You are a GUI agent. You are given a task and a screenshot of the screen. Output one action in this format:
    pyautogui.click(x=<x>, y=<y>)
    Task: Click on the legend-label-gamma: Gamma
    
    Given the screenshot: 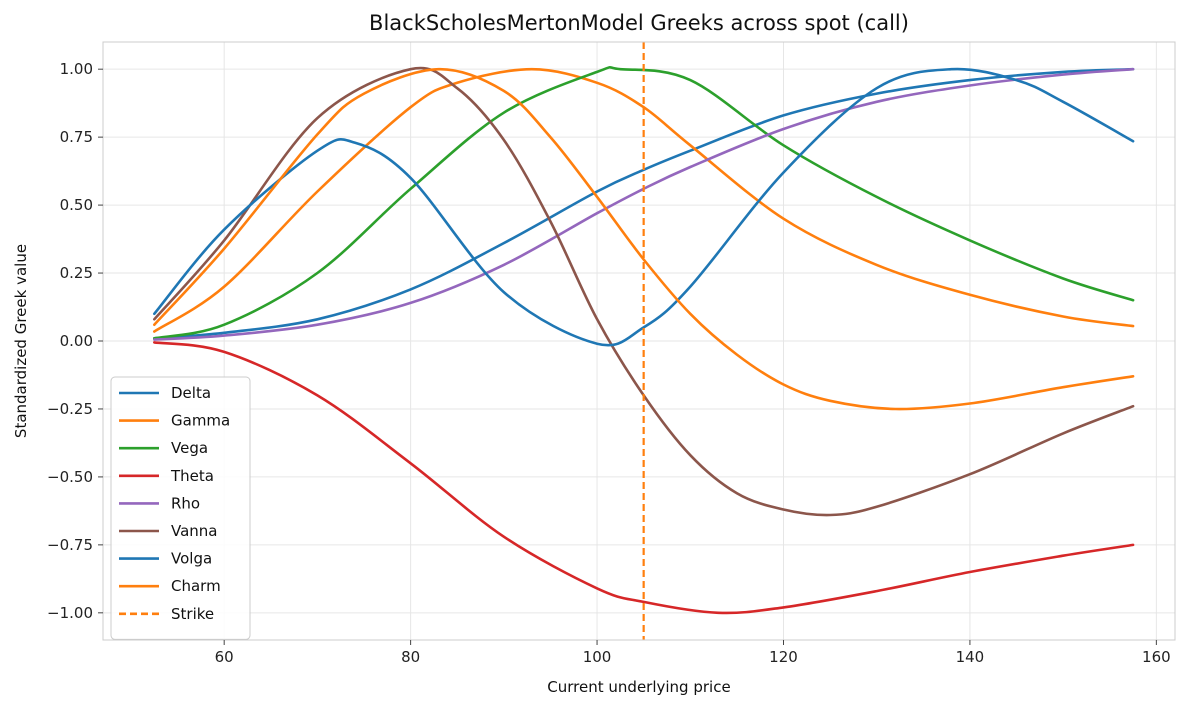 What is the action you would take?
    pyautogui.click(x=200, y=421)
    